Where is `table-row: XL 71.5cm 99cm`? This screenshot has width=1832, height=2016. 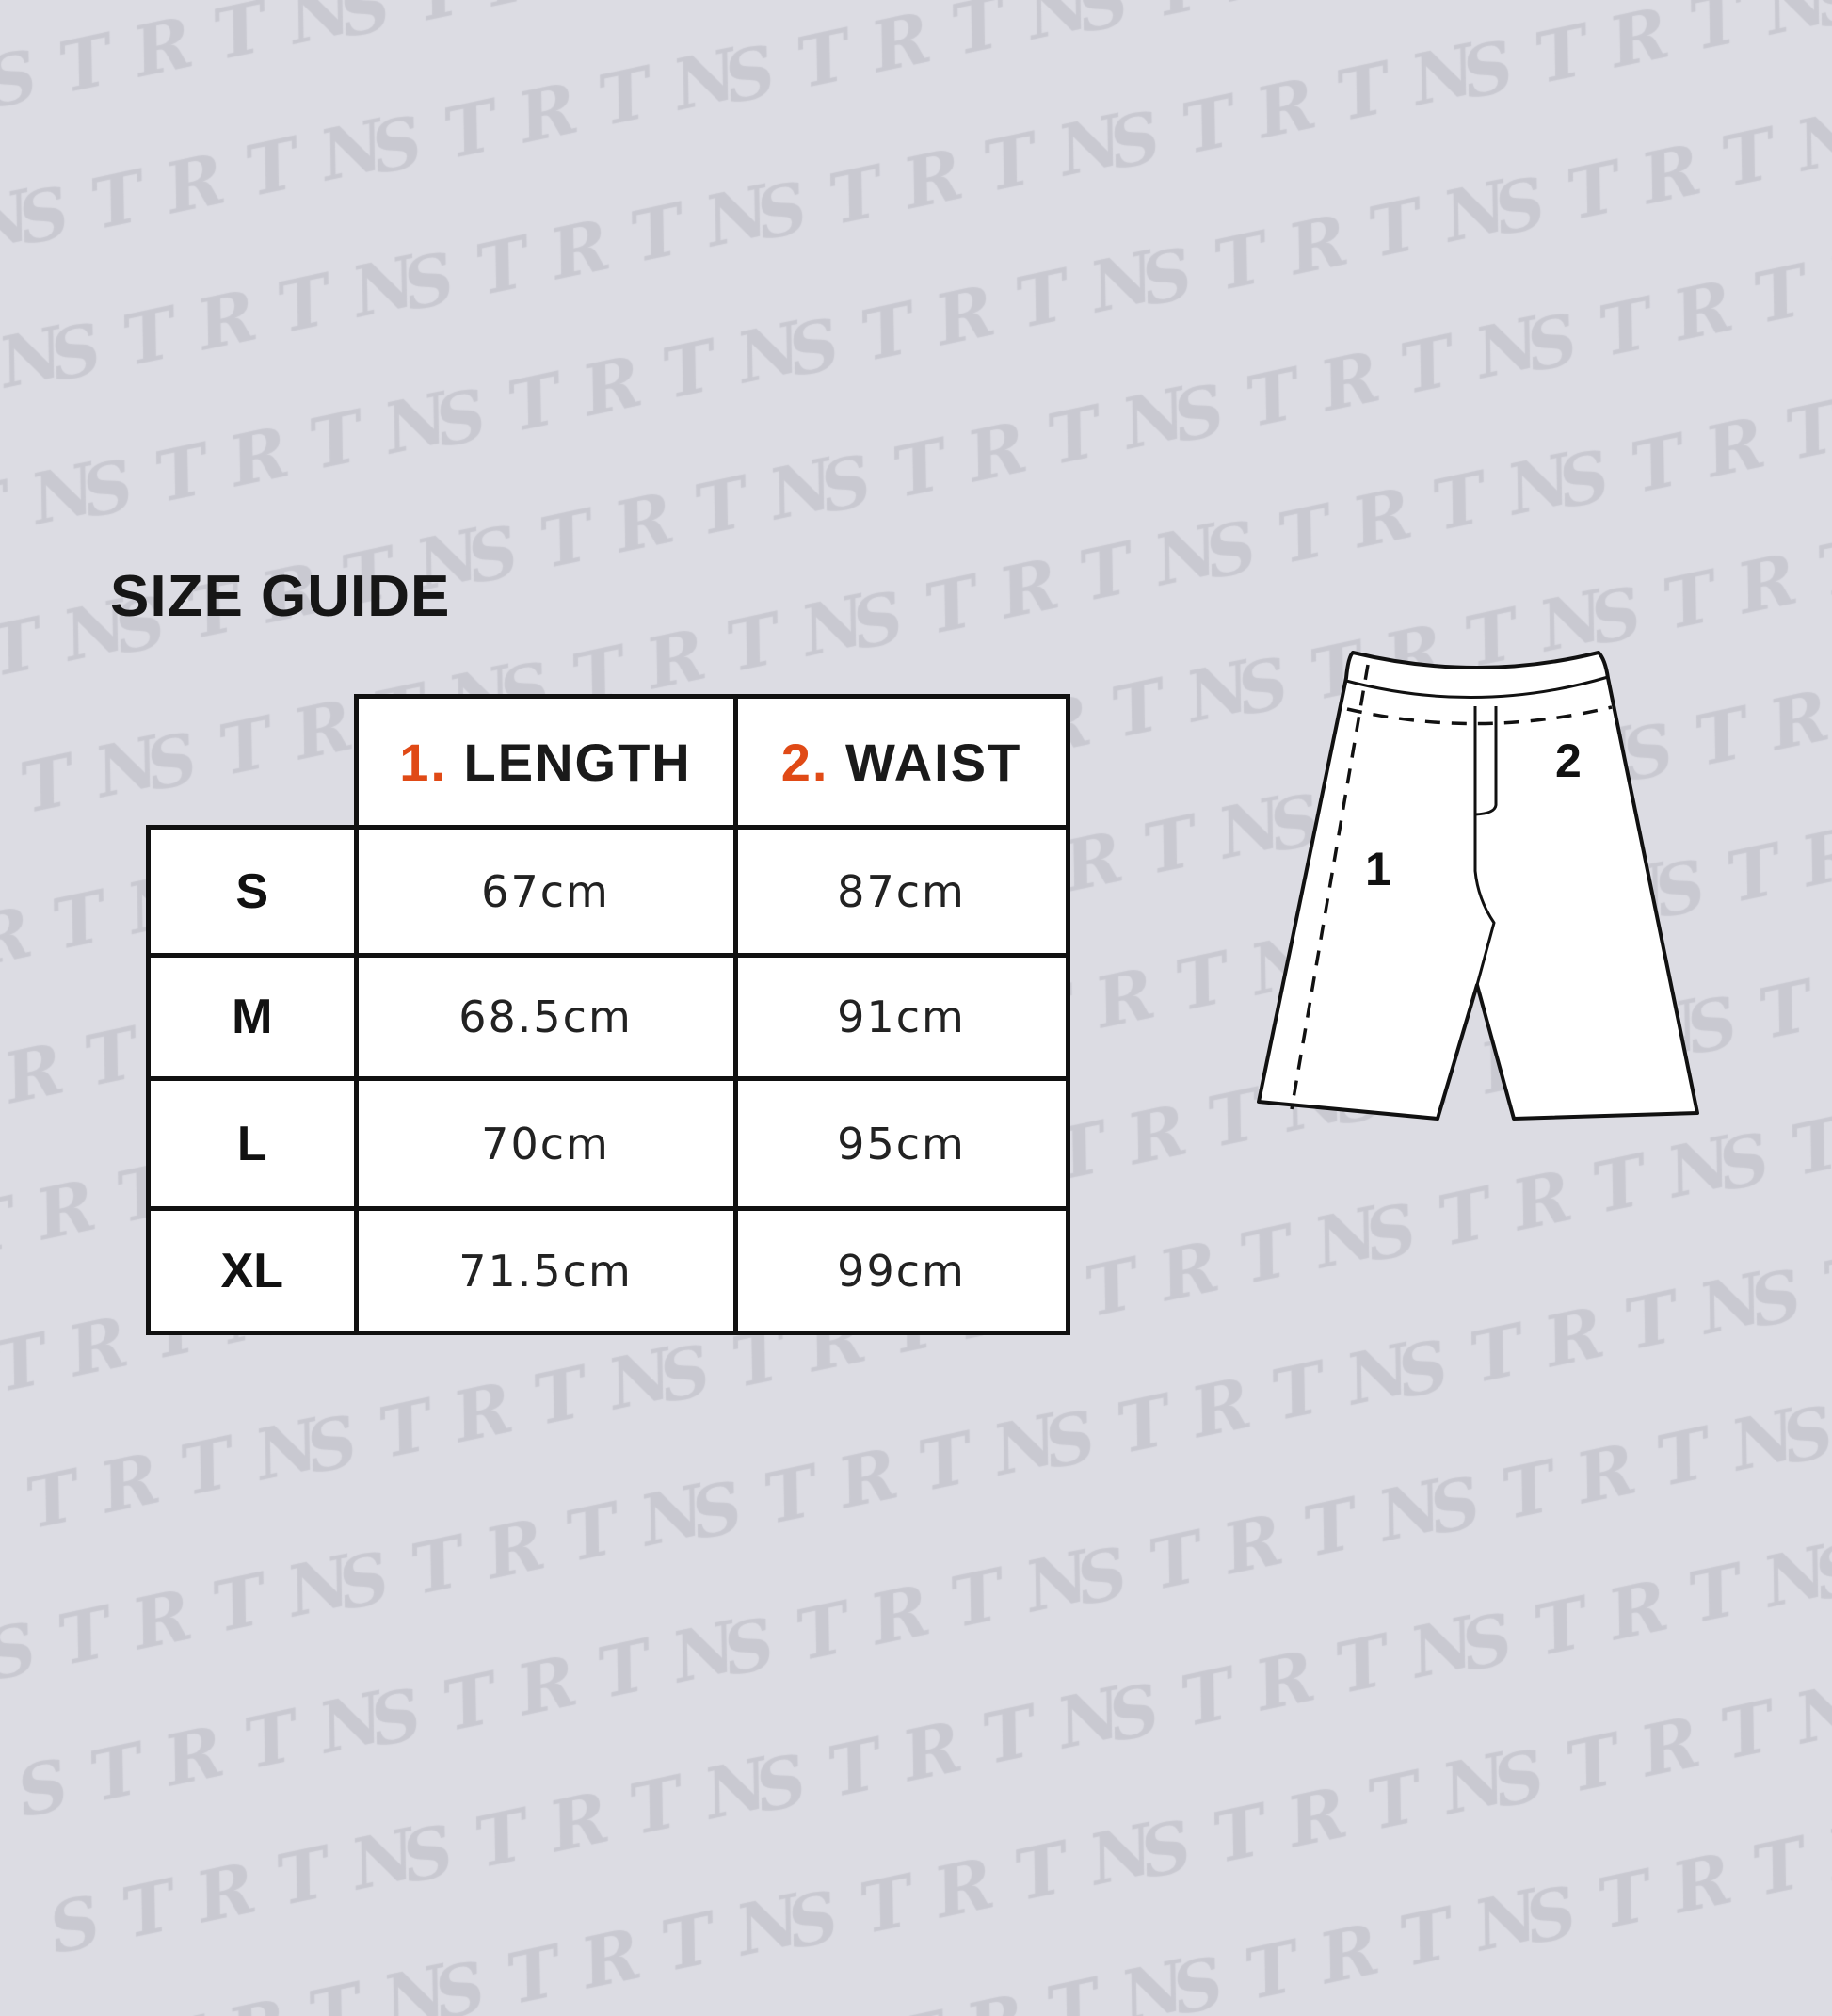
table-row: XL 71.5cm 99cm is located at coordinates (608, 1270).